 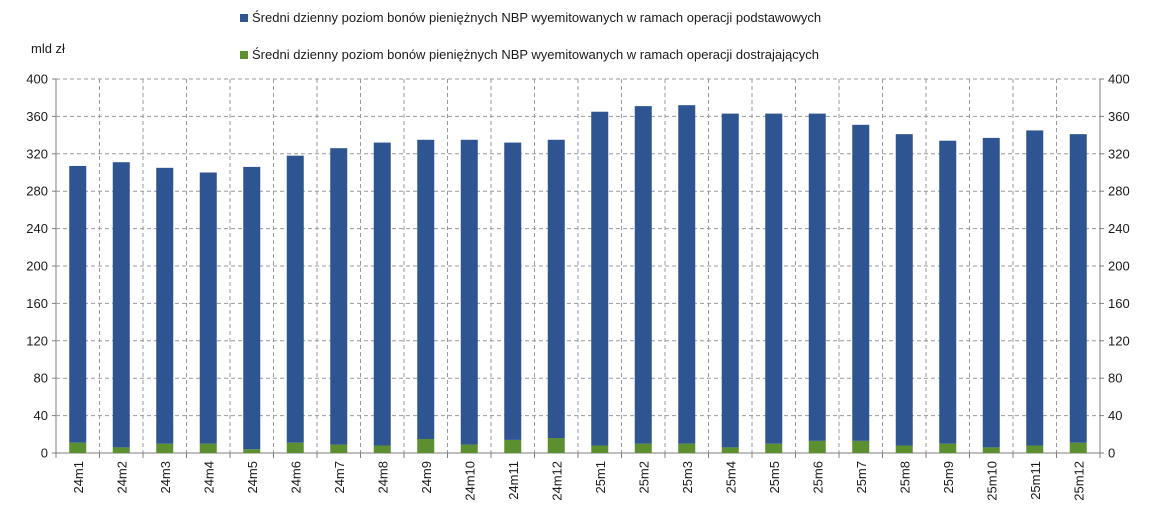 I want to click on y-tick-label-left: 120, so click(x=37, y=340).